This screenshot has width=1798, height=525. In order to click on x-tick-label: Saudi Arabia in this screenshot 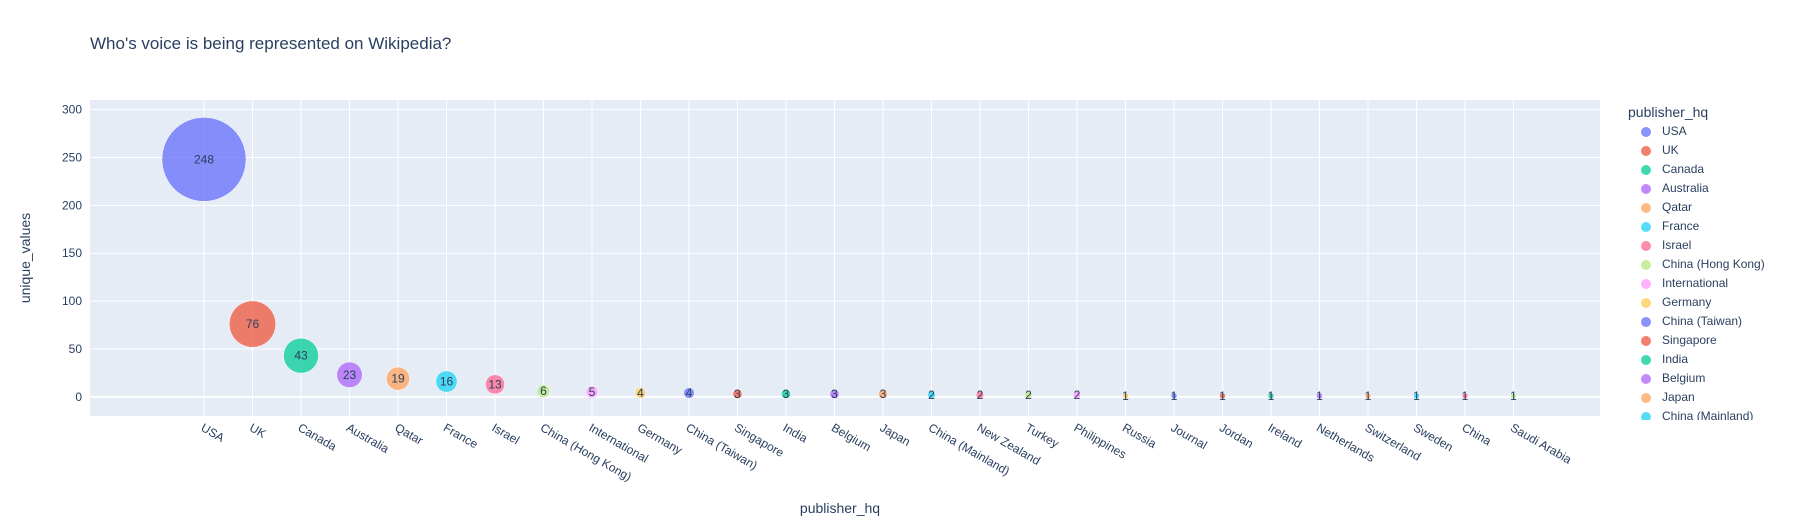, I will do `click(1541, 443)`.